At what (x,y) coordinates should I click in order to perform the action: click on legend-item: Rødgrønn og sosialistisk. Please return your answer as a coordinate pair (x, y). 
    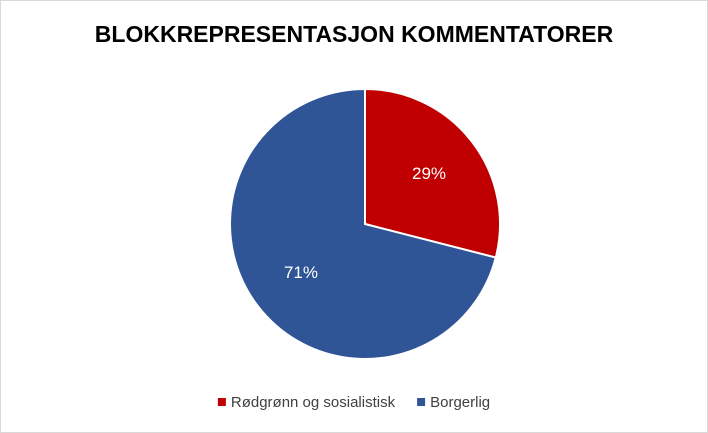
    Looking at the image, I should click on (306, 402).